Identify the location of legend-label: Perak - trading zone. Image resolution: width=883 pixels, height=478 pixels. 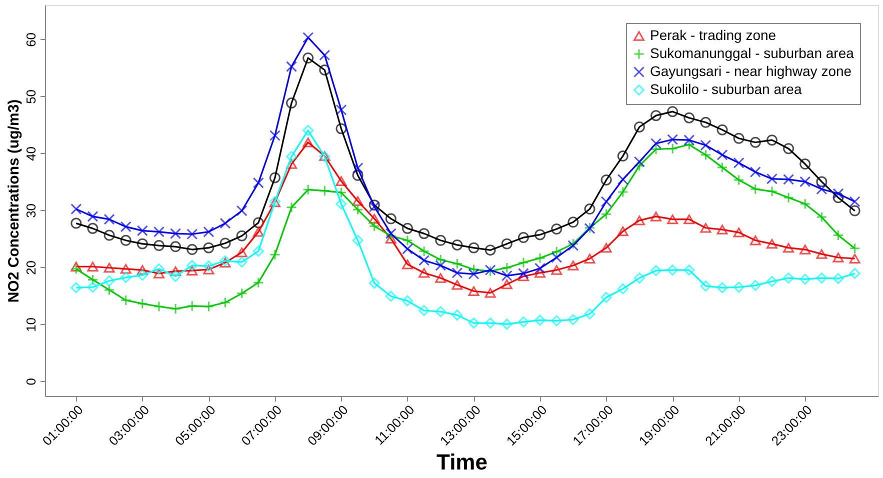
(713, 35).